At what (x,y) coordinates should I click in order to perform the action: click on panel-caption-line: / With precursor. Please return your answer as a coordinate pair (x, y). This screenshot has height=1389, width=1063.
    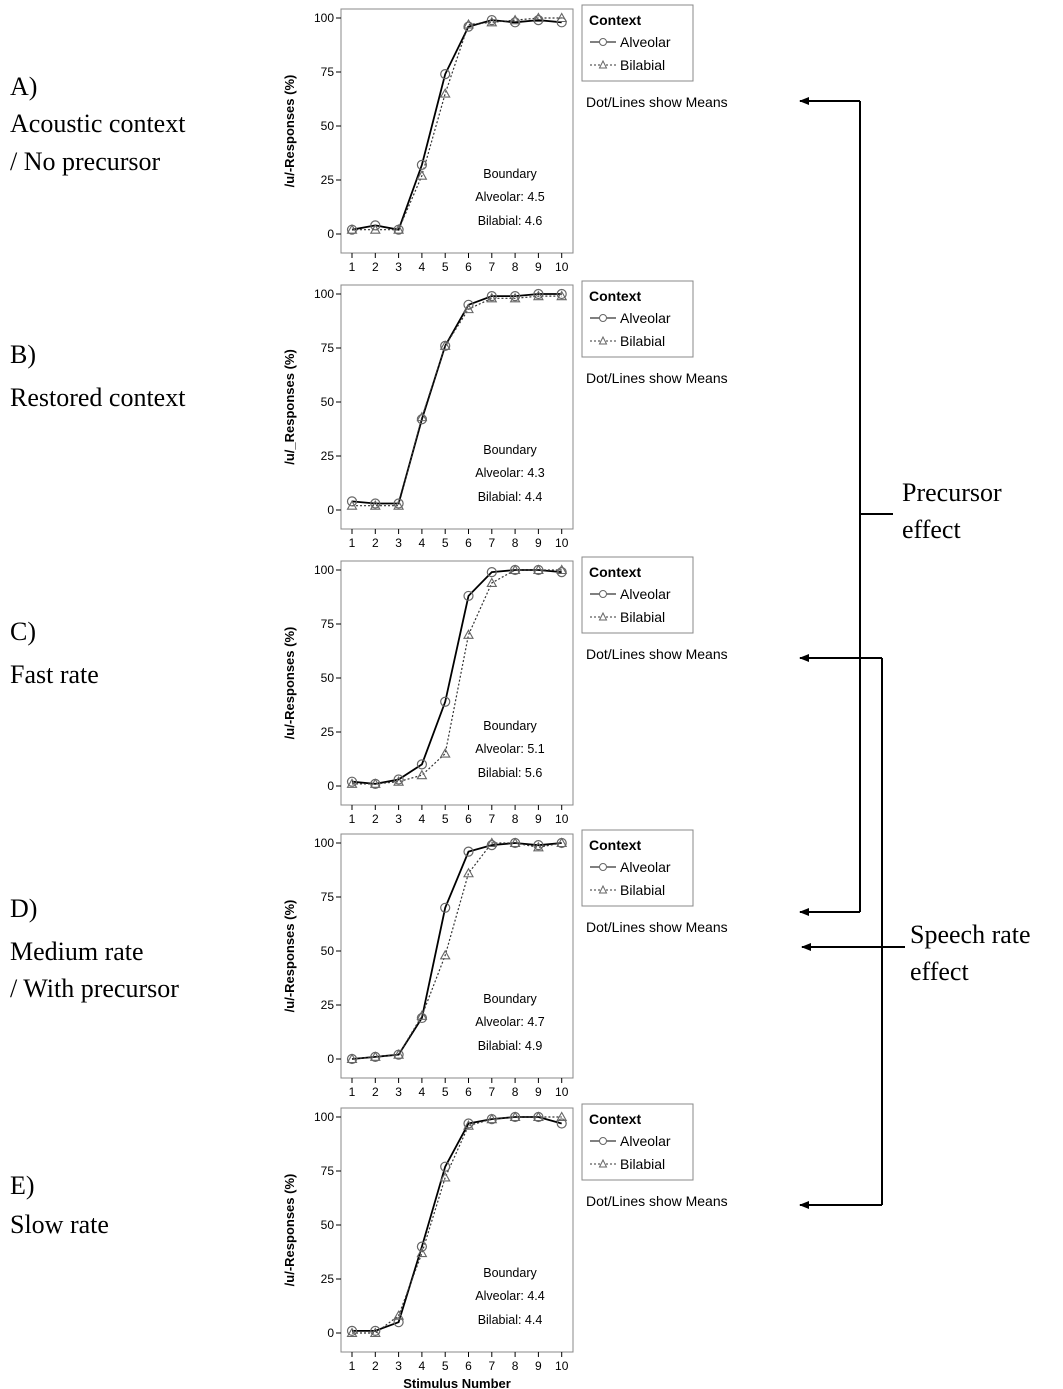
    Looking at the image, I should click on (94, 988).